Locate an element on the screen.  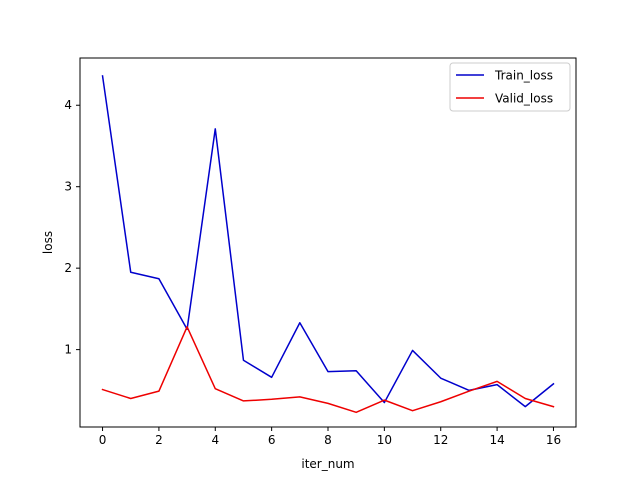
x-tick-label: 12 is located at coordinates (440, 440).